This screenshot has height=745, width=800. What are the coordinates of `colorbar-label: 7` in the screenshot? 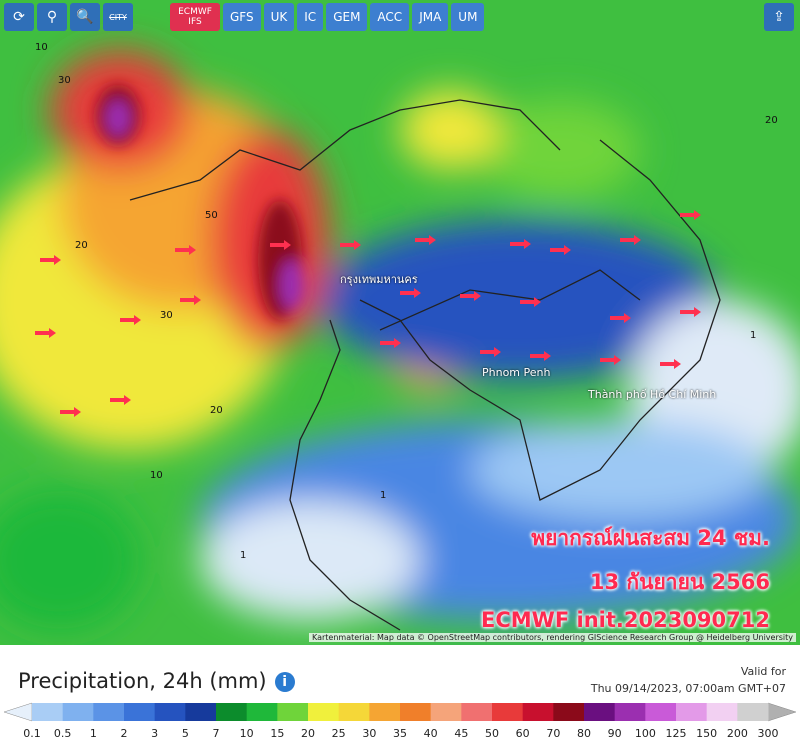 It's located at (216, 733).